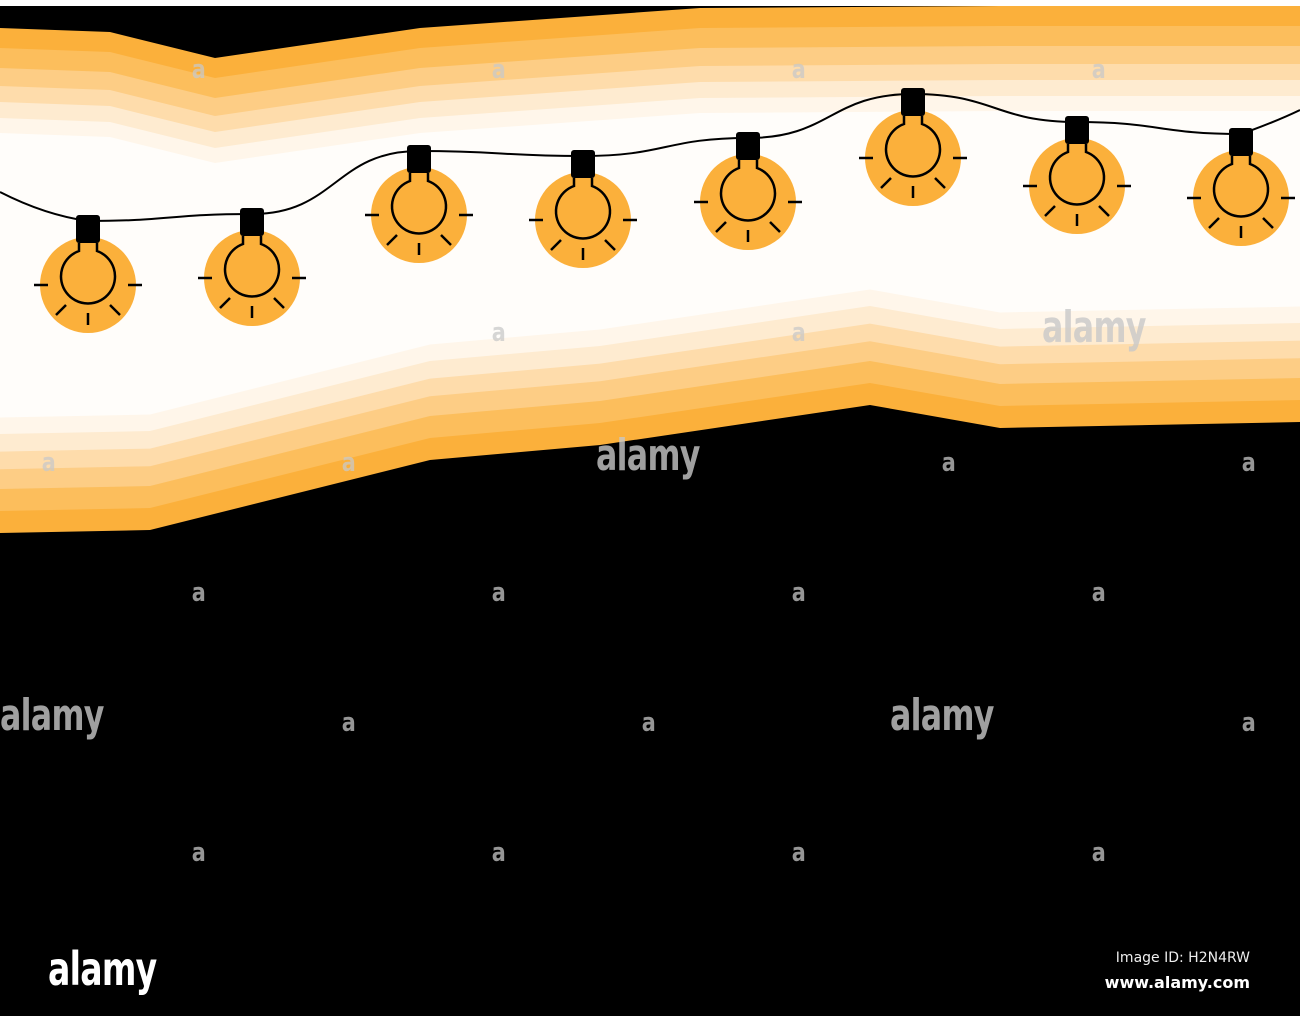  Describe the element at coordinates (650, 157) in the screenshot. I see `garland-cord` at that location.